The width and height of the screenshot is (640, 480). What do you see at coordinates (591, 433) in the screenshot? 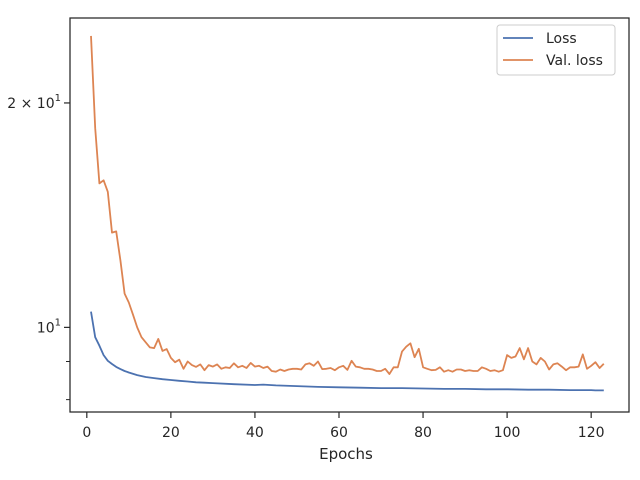
I see `x-tick-label: 120` at bounding box center [591, 433].